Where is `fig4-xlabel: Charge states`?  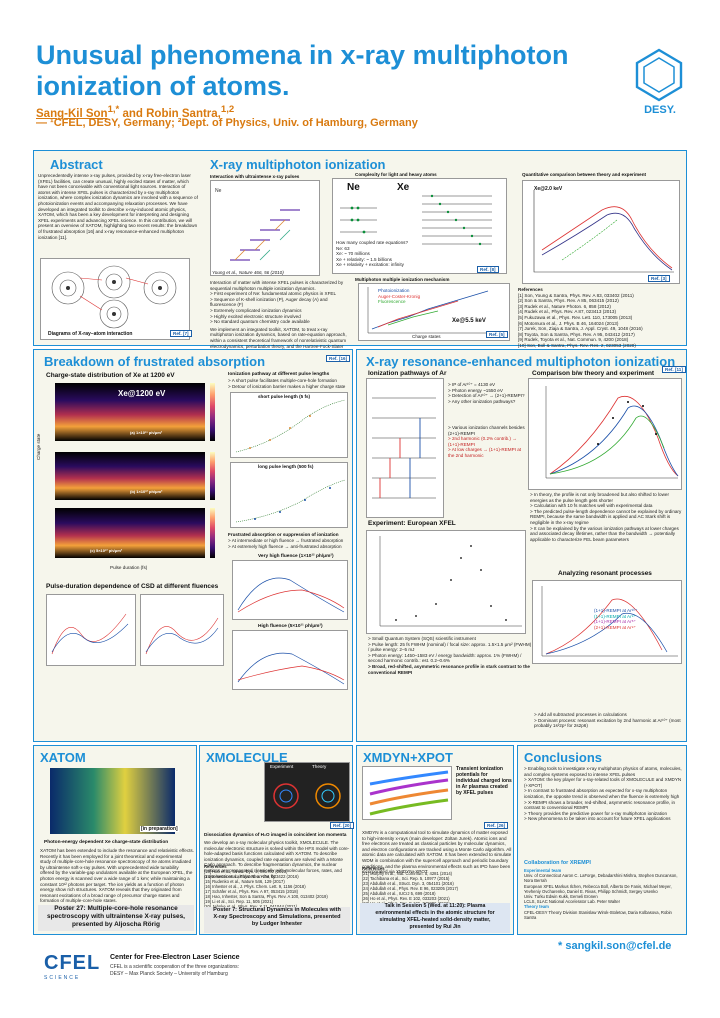
fig4-xlabel: Charge states is located at coordinates (426, 336).